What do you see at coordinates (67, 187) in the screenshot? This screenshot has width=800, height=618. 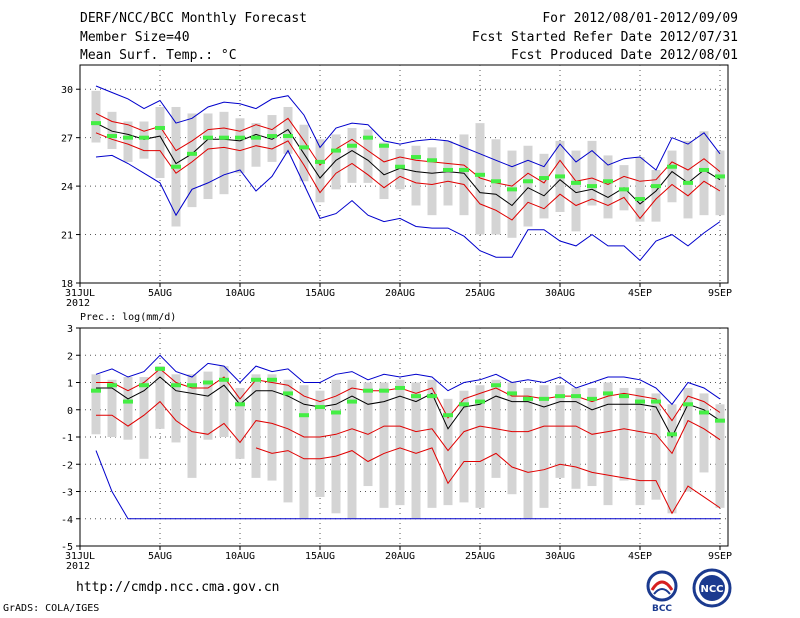 I see `temp-ytick-label: 24` at bounding box center [67, 187].